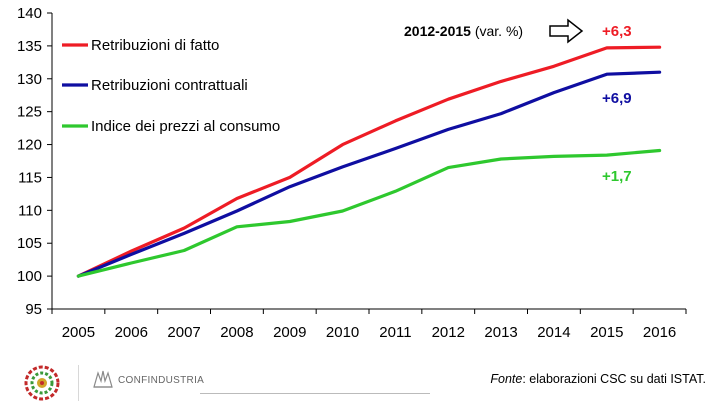 The width and height of the screenshot is (712, 411). Describe the element at coordinates (617, 176) in the screenshot. I see `end-value-label: +1,7` at that location.